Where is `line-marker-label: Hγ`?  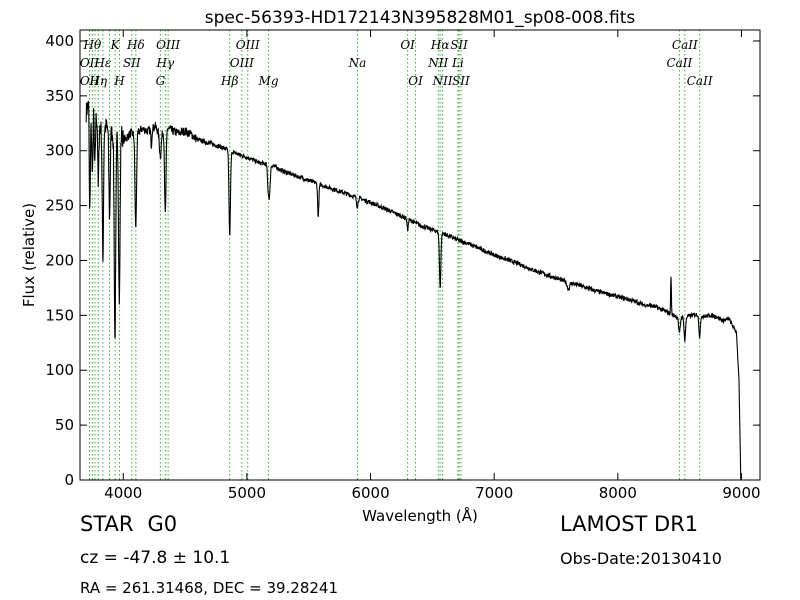
line-marker-label: Hγ is located at coordinates (164, 63).